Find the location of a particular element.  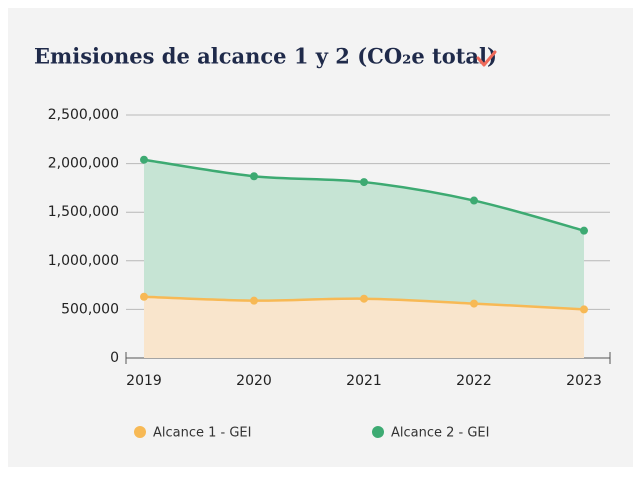

check-icon is located at coordinates (486, 58).